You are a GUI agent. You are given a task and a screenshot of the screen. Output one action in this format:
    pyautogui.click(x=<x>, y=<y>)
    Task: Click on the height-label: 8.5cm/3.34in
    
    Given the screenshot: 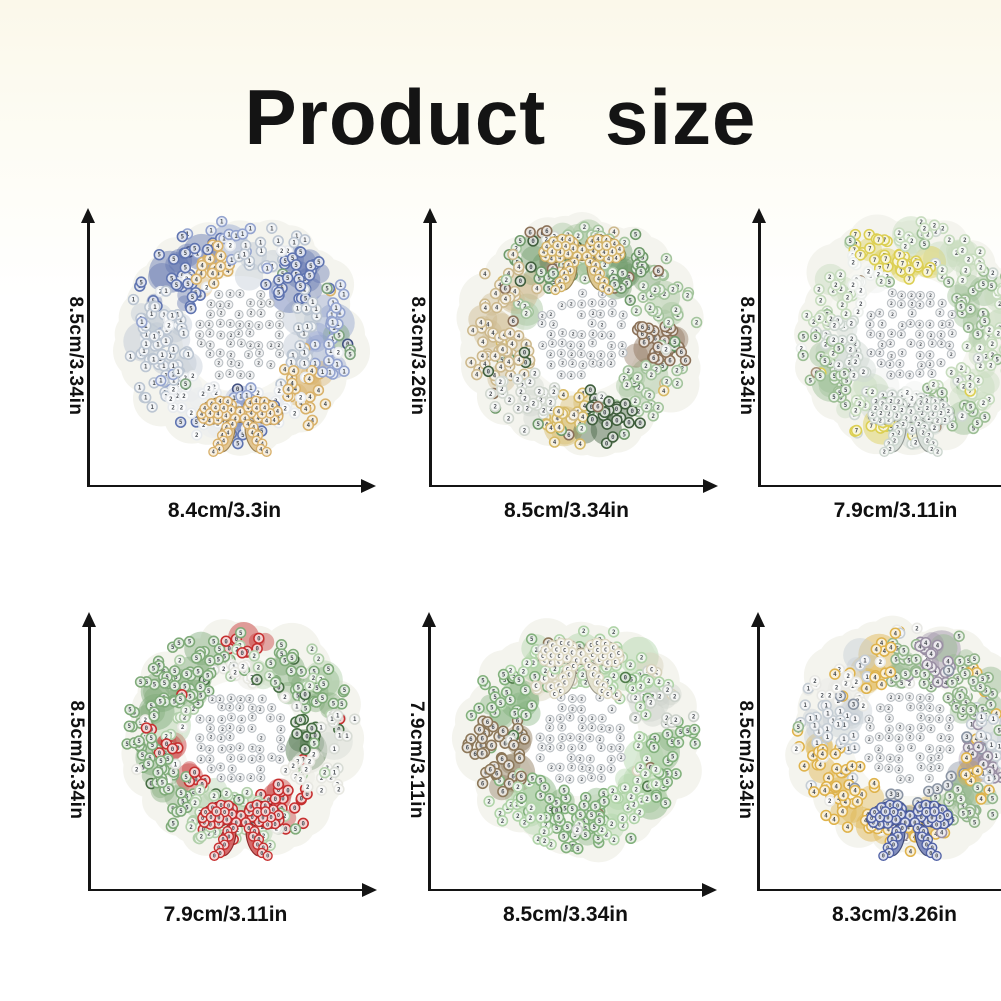 What is the action you would take?
    pyautogui.click(x=76, y=760)
    